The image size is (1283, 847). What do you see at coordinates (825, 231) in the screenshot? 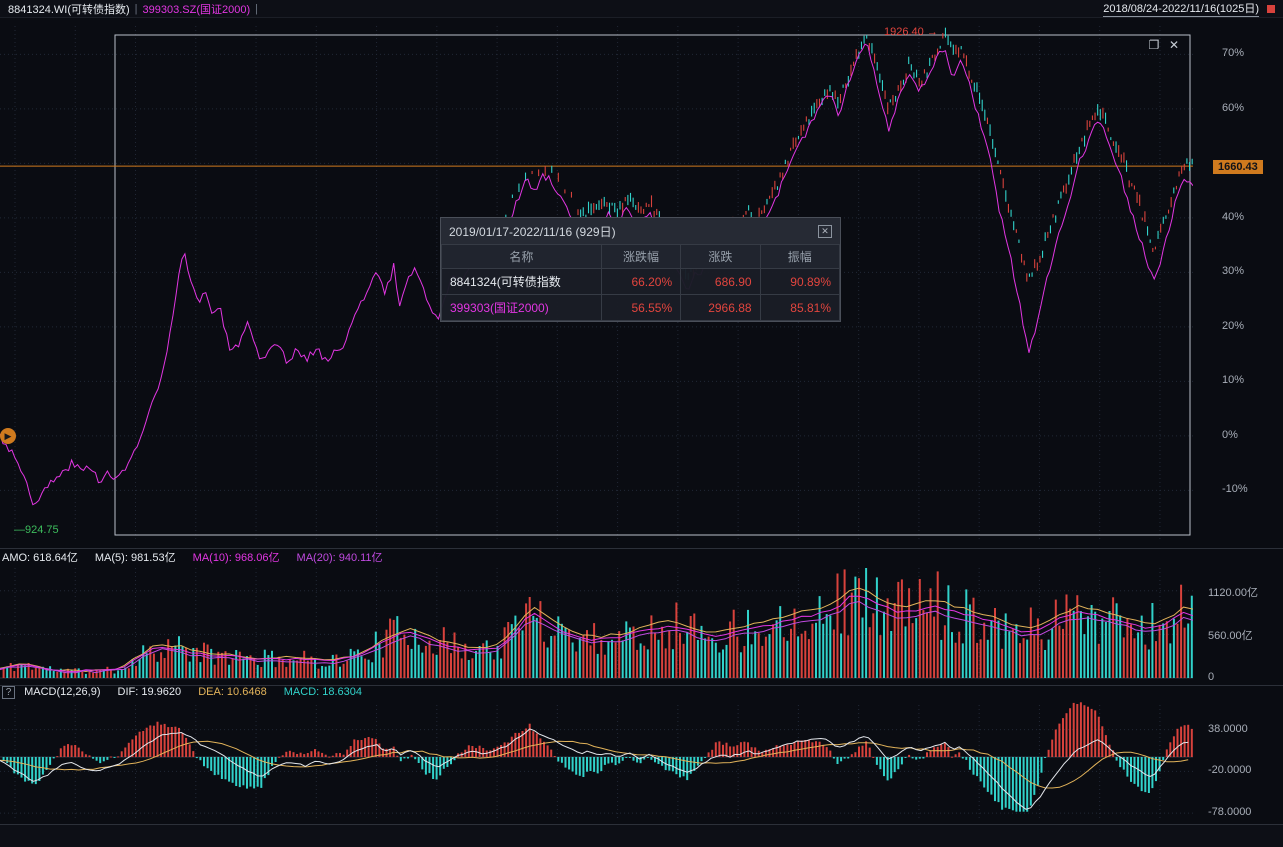
I see `tooltip-close-icon: ✕` at bounding box center [825, 231].